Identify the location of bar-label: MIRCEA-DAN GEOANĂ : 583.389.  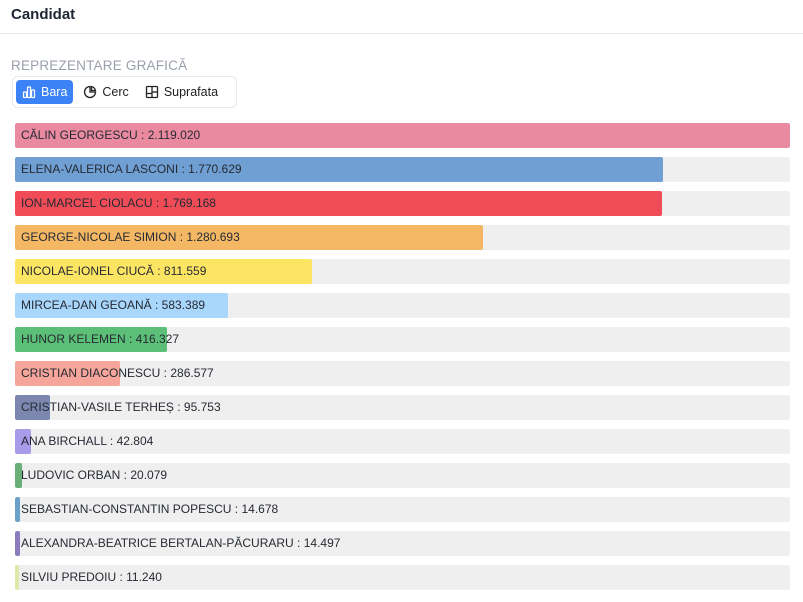
(113, 305).